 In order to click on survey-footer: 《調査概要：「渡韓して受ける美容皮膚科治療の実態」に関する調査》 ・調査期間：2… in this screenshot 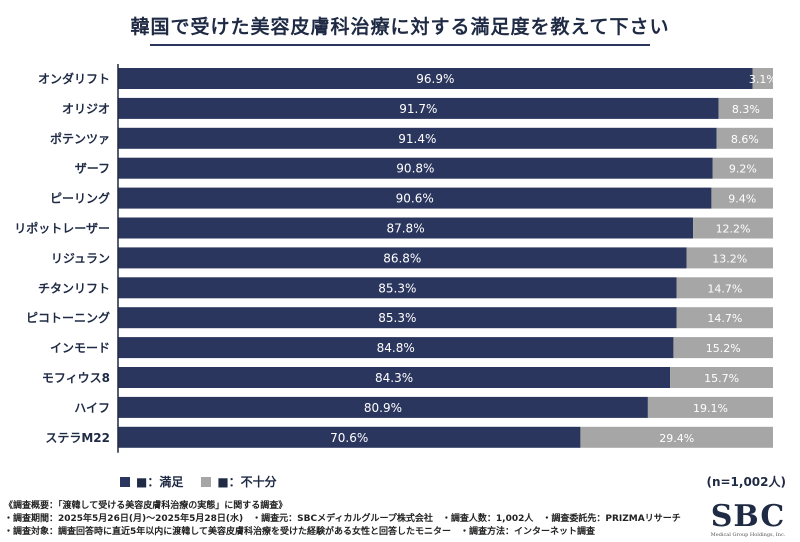, I will do `click(354, 519)`.